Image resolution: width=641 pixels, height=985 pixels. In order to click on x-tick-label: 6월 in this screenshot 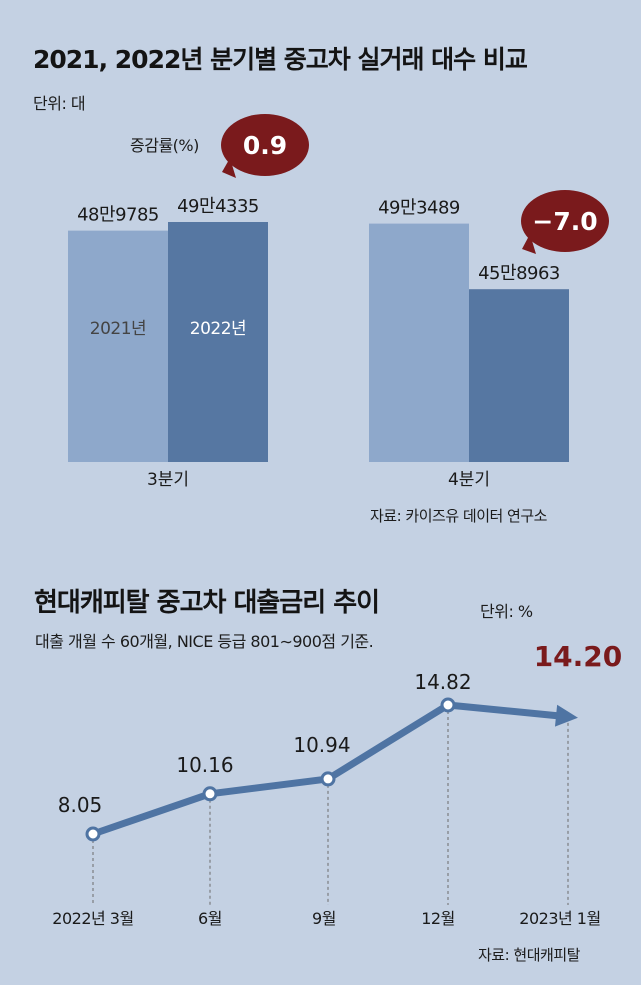, I will do `click(210, 918)`.